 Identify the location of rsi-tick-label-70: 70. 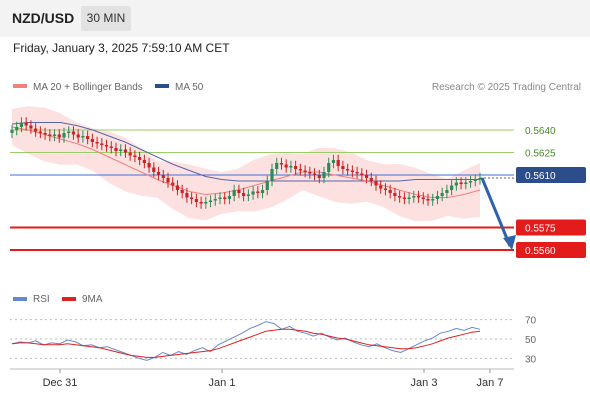
(531, 321).